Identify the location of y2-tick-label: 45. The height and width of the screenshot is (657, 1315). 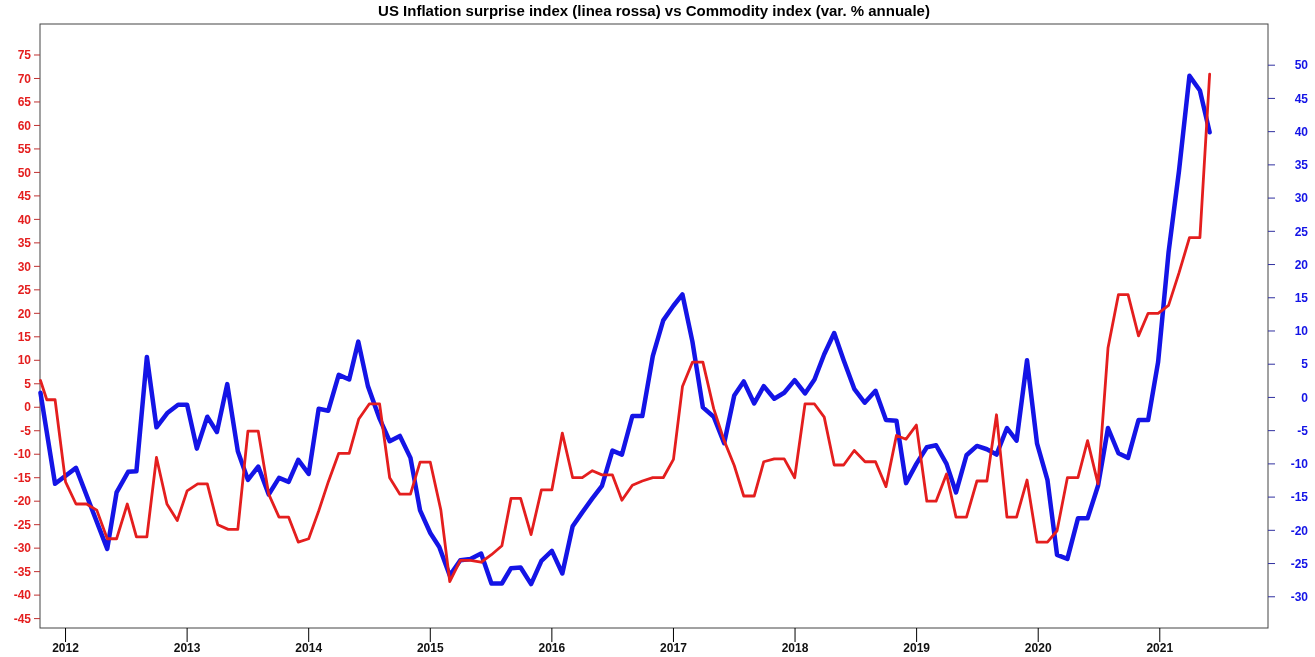
(1301, 98).